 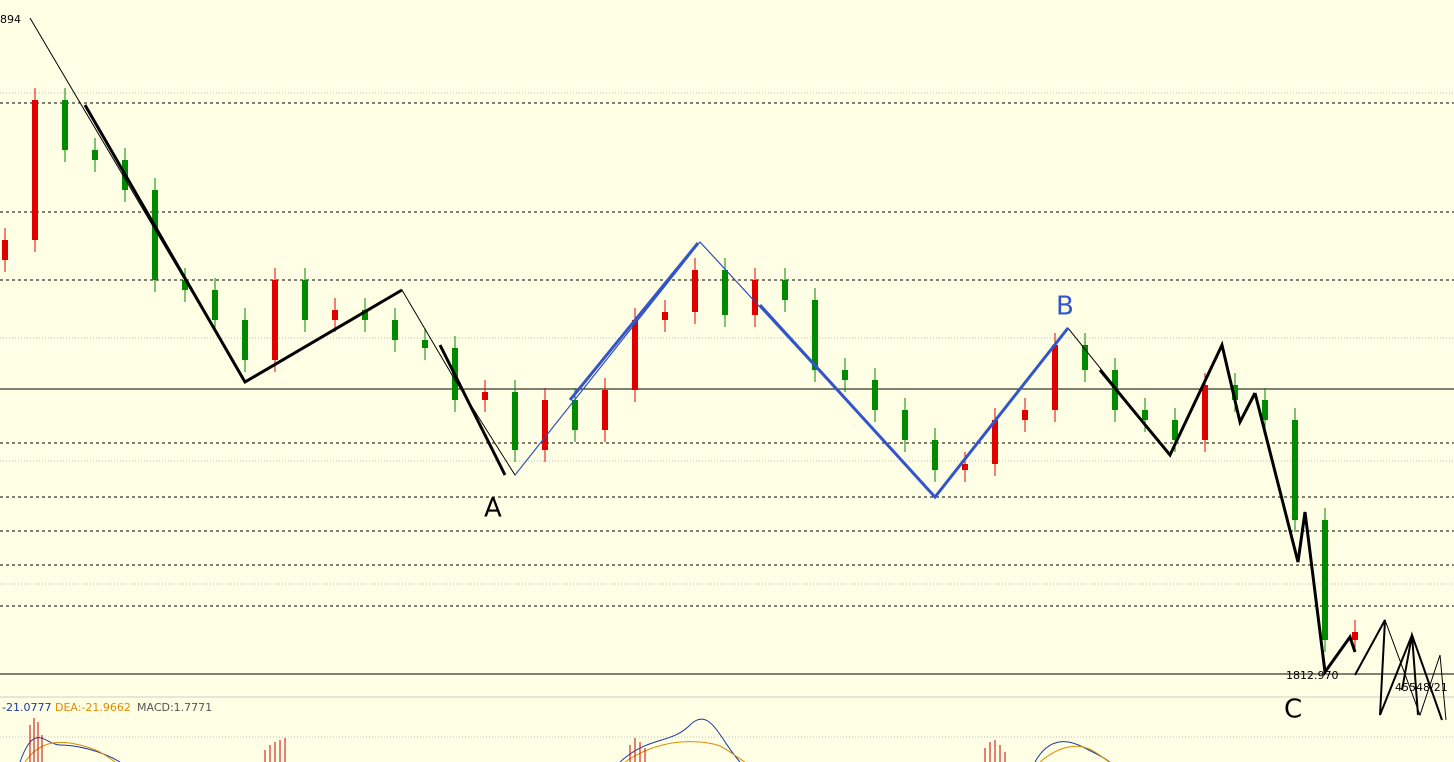 What do you see at coordinates (93, 707) in the screenshot?
I see `indicator-label: DEA:-21.9662` at bounding box center [93, 707].